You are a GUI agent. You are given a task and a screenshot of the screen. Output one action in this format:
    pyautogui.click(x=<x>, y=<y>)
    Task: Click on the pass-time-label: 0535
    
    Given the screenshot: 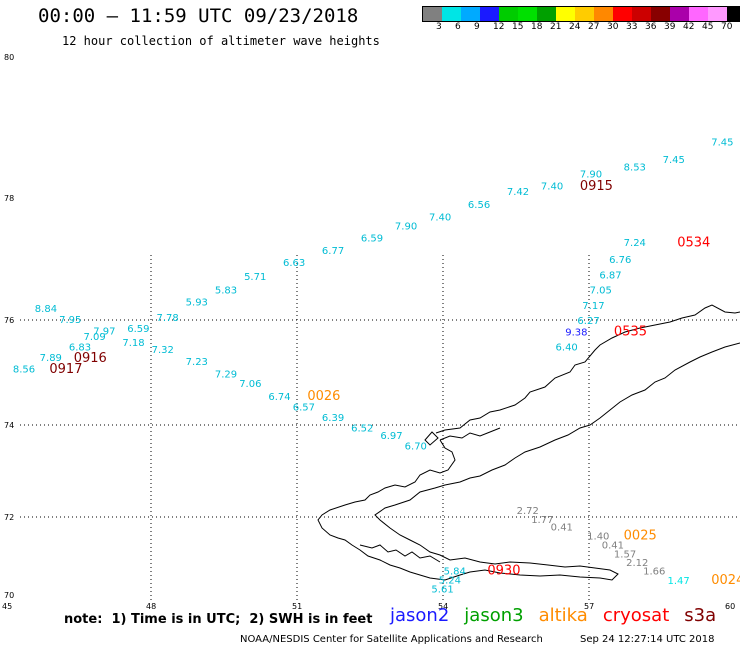 What is the action you would take?
    pyautogui.click(x=630, y=332)
    